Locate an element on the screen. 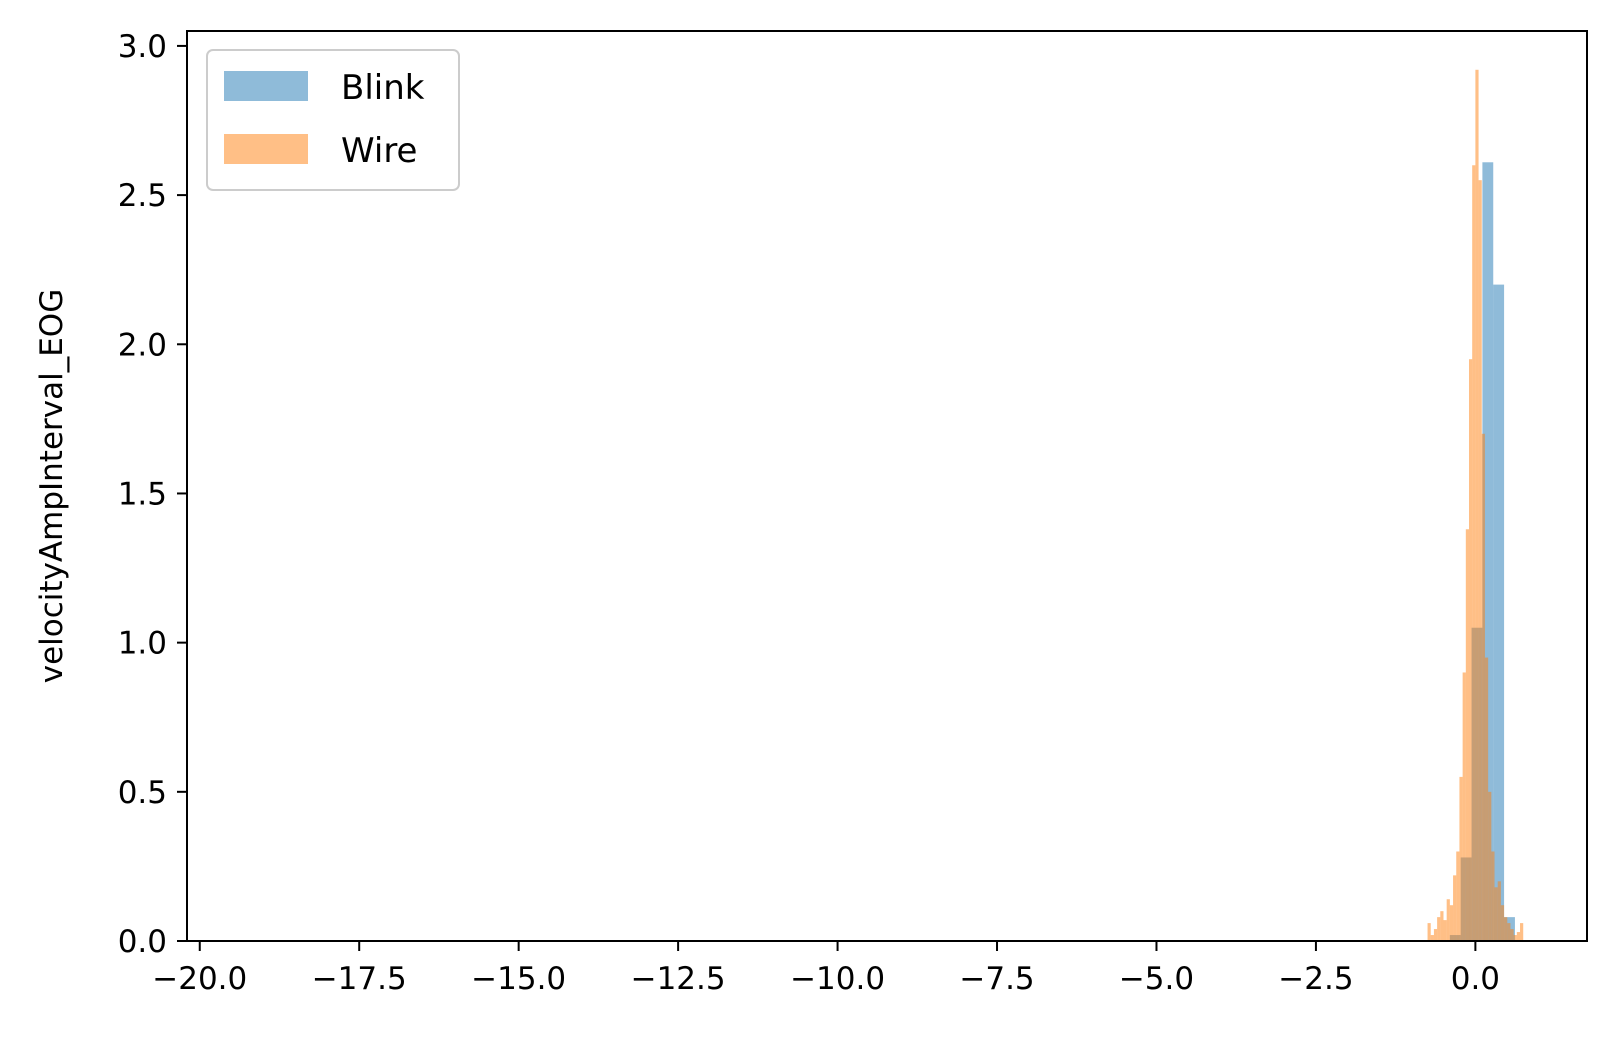 The height and width of the screenshot is (1042, 1610). bars-layer is located at coordinates (1475, 505).